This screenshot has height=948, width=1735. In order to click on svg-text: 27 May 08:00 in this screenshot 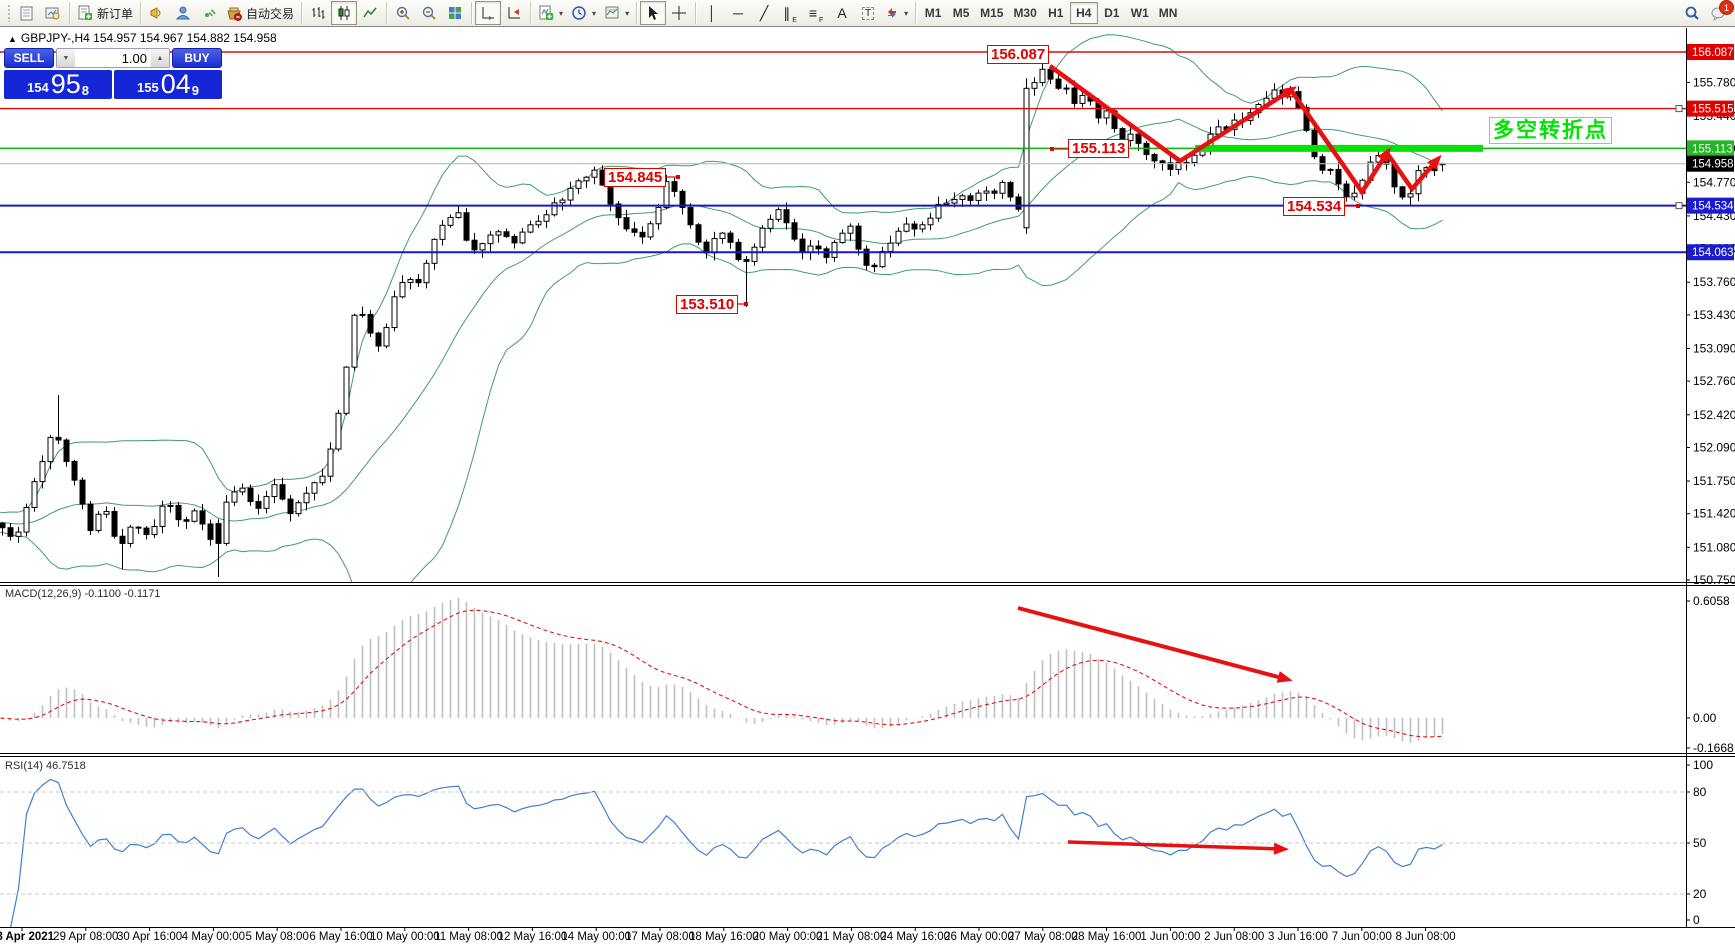, I will do `click(1043, 937)`.